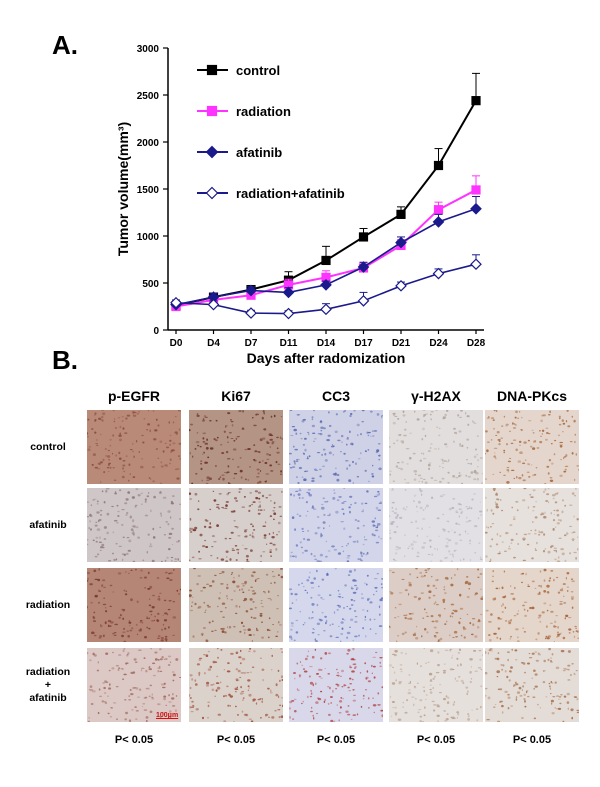 The height and width of the screenshot is (787, 600). What do you see at coordinates (236, 396) in the screenshot?
I see `column-header: Ki67` at bounding box center [236, 396].